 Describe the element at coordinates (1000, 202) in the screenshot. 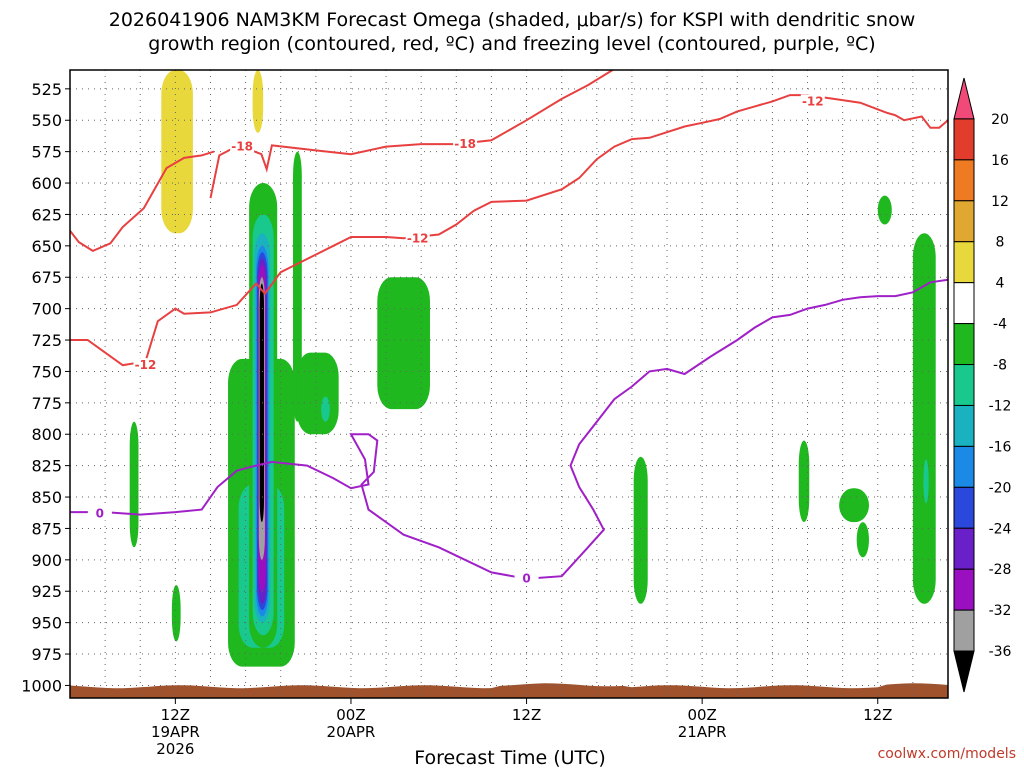

I see `colorbar-label: 12` at that location.